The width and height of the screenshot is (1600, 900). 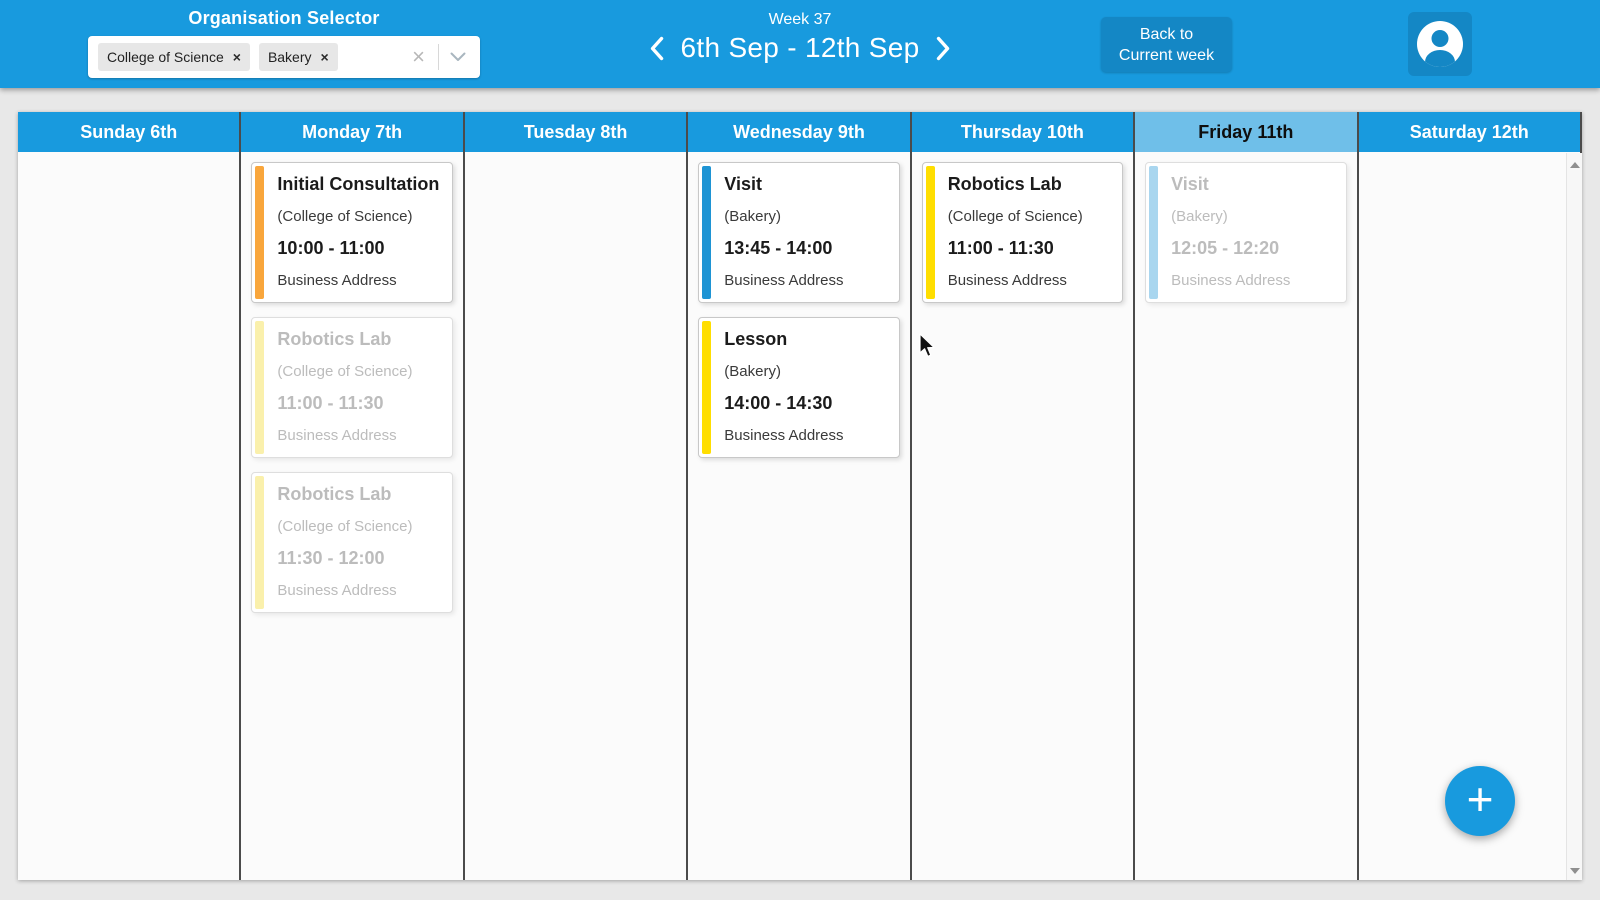 What do you see at coordinates (1166, 44) in the screenshot?
I see `back-to-current-week-button: Back to Current week` at bounding box center [1166, 44].